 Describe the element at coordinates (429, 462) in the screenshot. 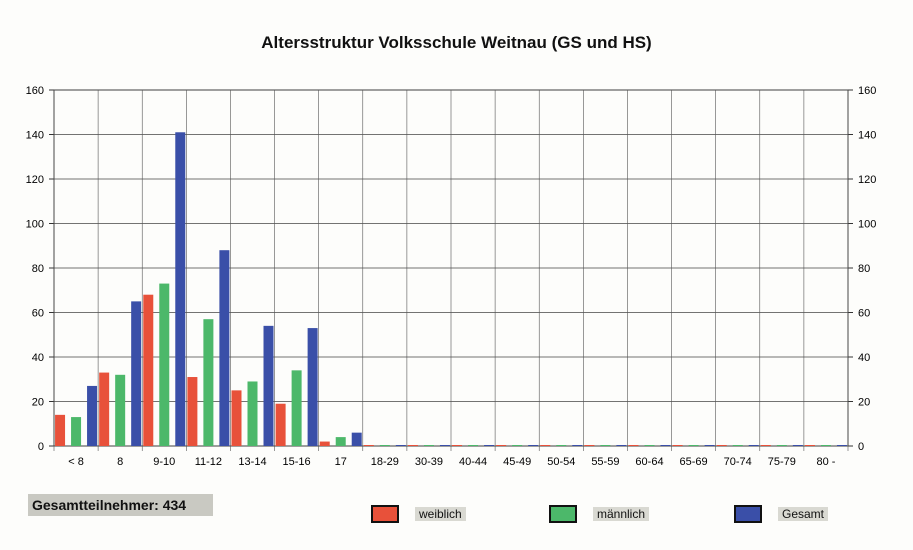

I see `x-tick-label: 30-39` at that location.